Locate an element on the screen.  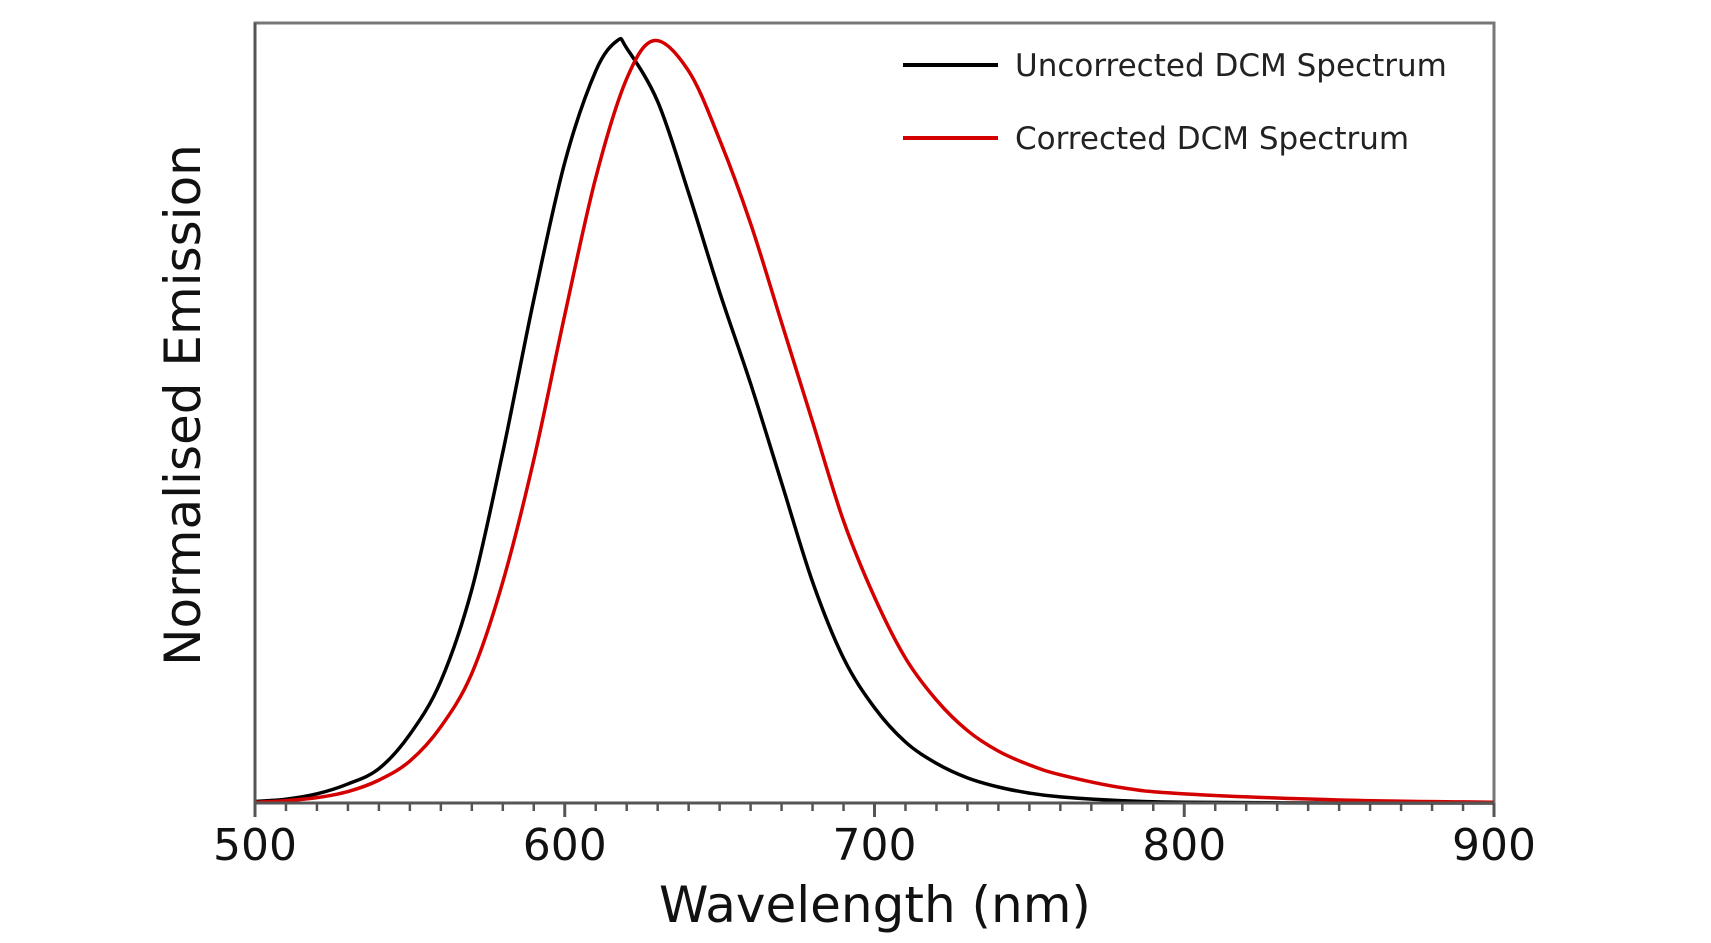
x-tick-labels: 500 600 700 800 900 is located at coordinates (874, 845).